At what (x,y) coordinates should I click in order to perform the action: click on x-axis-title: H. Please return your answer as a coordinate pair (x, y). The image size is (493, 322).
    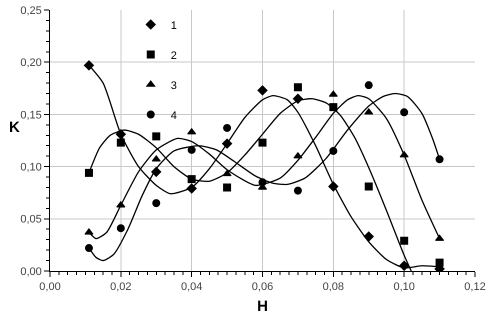
    Looking at the image, I should click on (262, 307).